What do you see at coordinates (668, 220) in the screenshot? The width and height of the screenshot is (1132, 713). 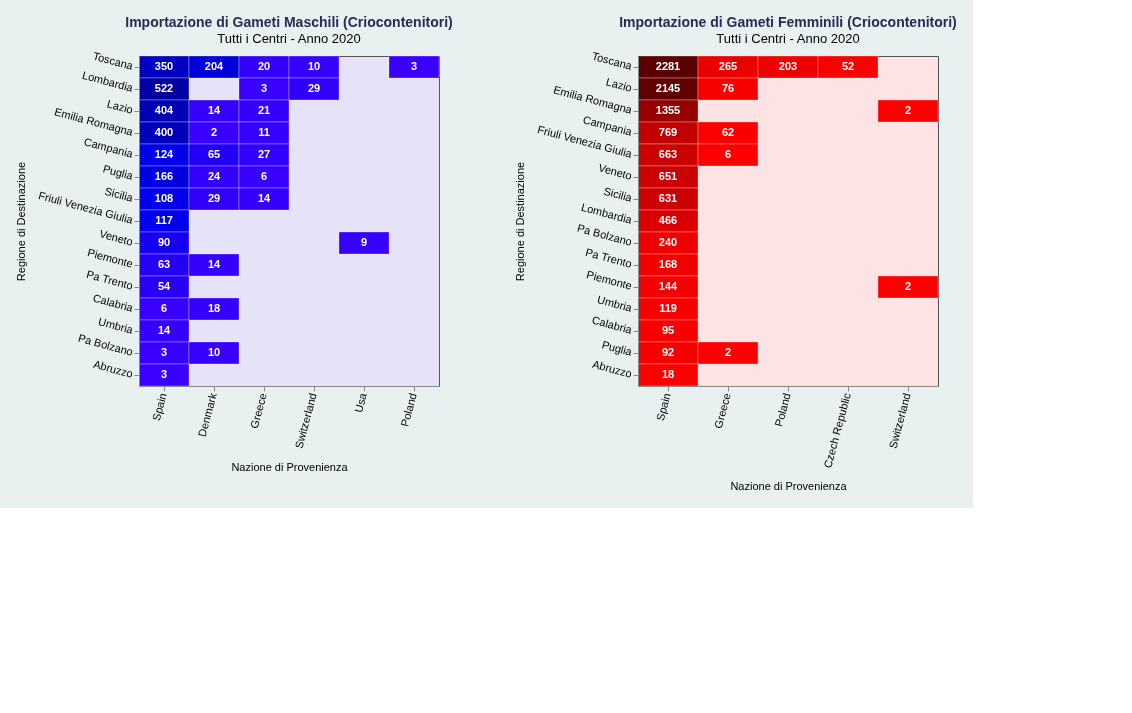 I see `data-label: 466` at bounding box center [668, 220].